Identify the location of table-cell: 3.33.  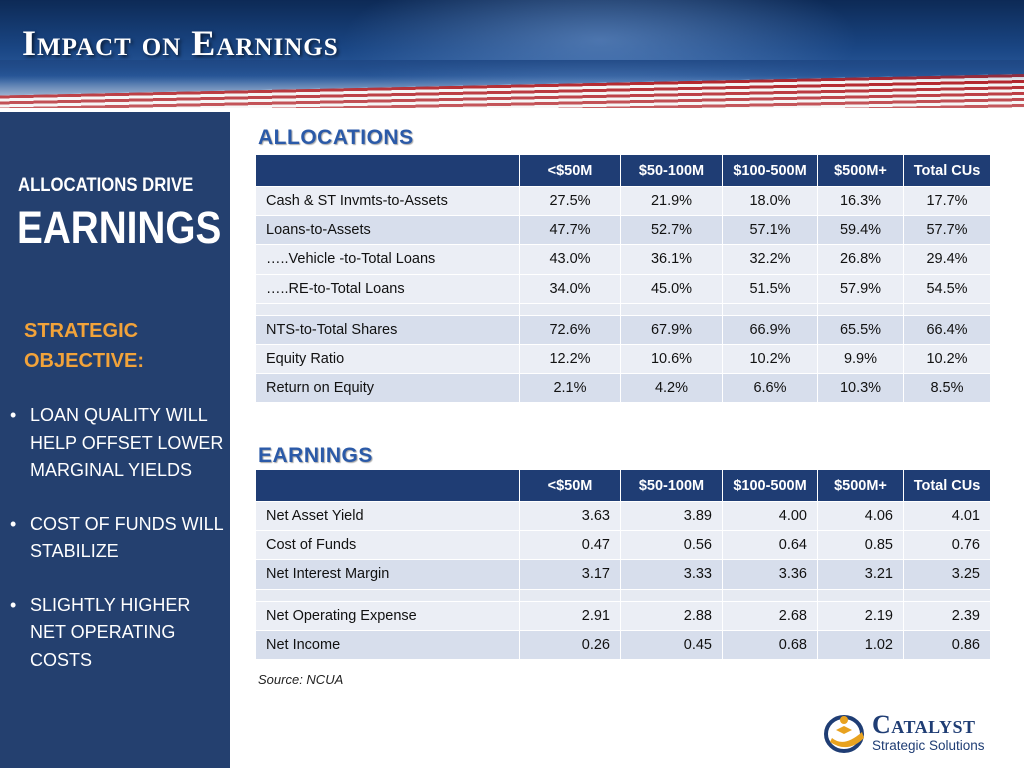
(672, 574).